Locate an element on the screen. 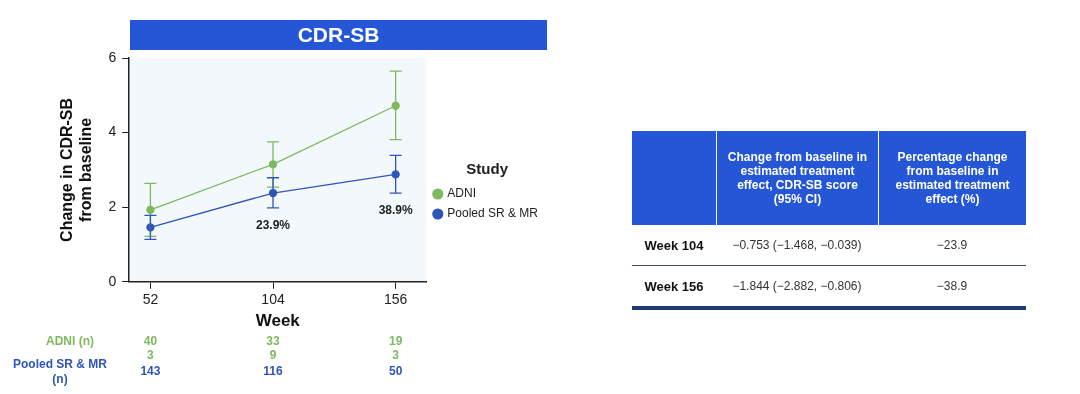 This screenshot has width=1080, height=394. x-tick-label: 52 is located at coordinates (150, 299).